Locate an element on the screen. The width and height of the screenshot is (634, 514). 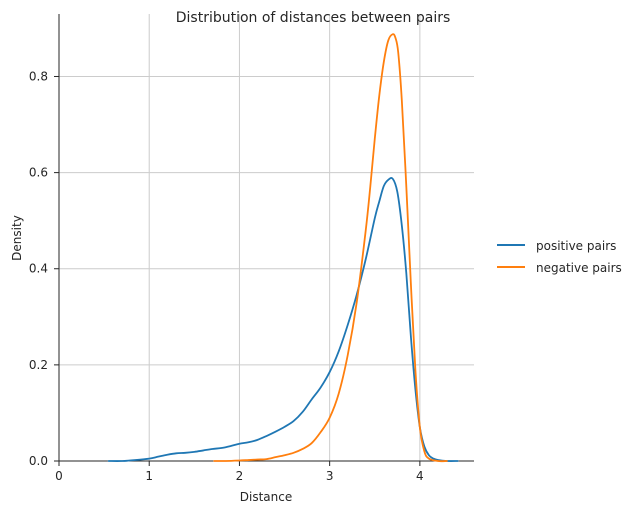
y-ticks: 0.0 0.2 0.4 0.6 0.8 is located at coordinates (44, 268).